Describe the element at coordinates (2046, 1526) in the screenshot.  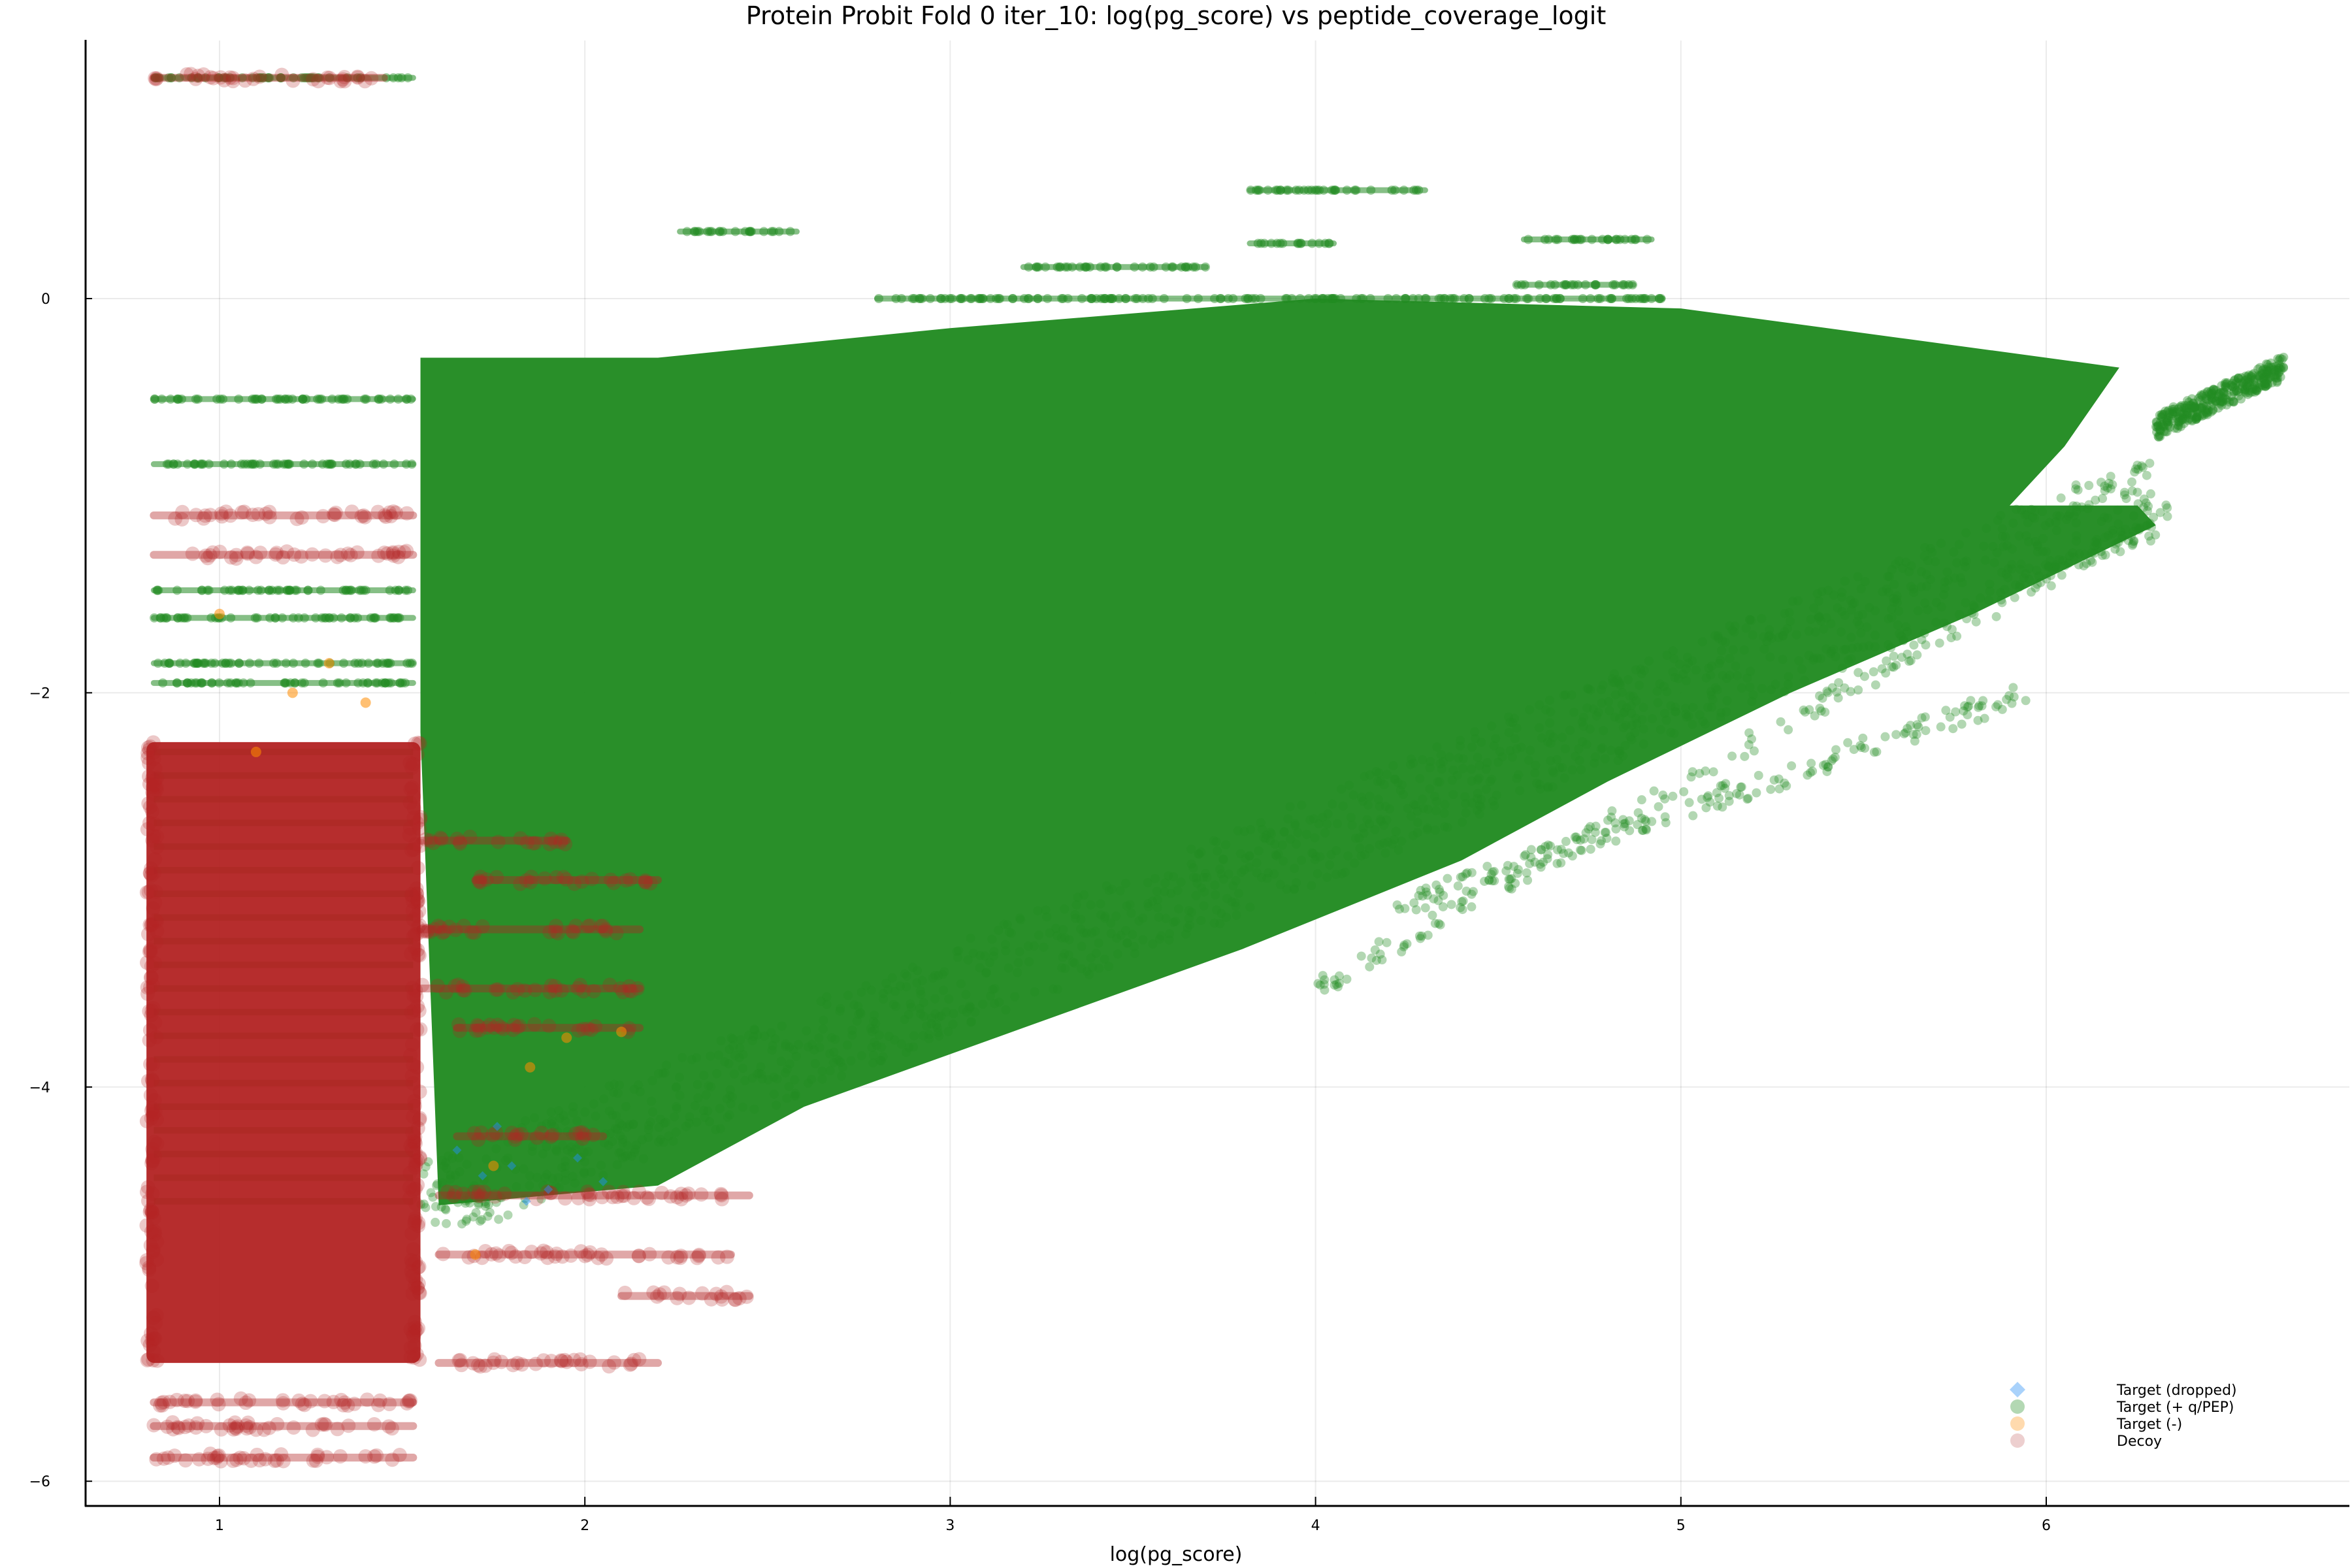
I see `x-tick-label: 6` at that location.